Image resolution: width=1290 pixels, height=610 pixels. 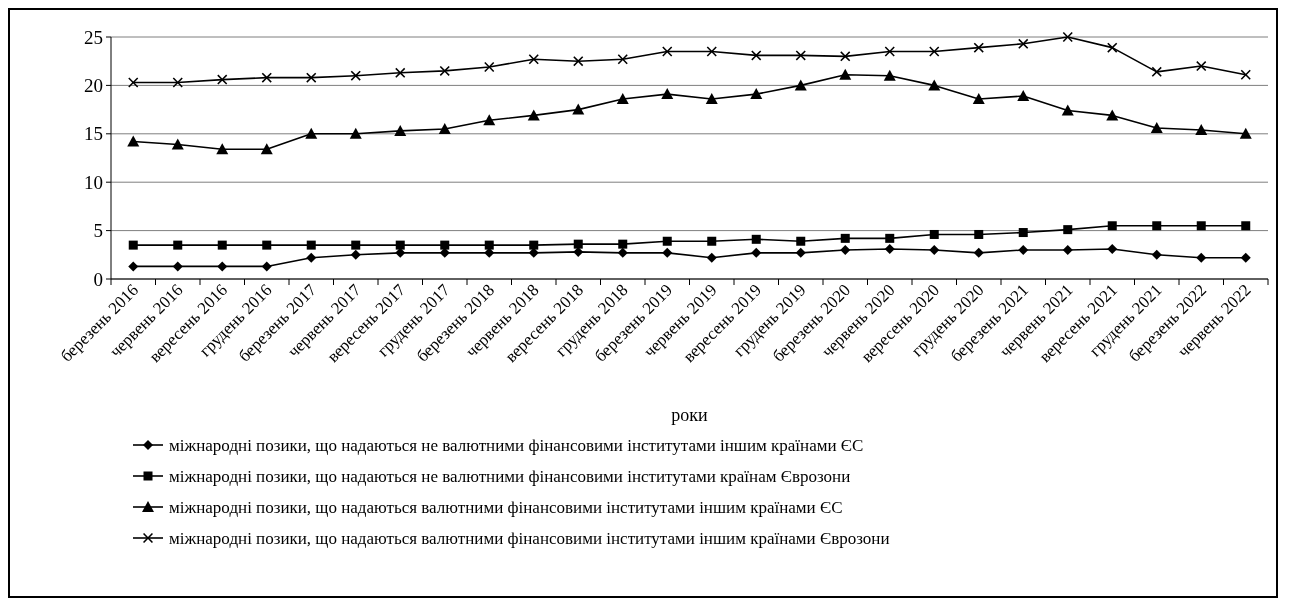 What do you see at coordinates (529, 538) in the screenshot?
I see `legend-label: міжнародні позики, що надаються валютними фінансовими інститутами іншим країнами Єврозони` at bounding box center [529, 538].